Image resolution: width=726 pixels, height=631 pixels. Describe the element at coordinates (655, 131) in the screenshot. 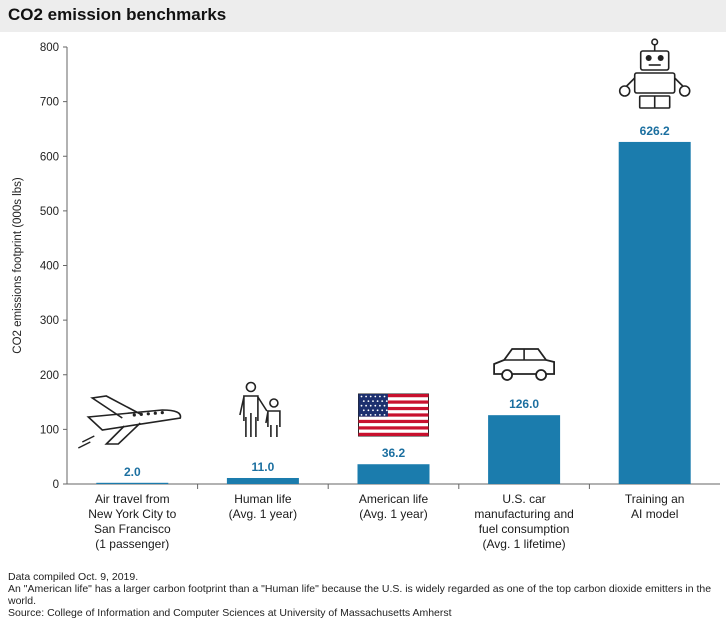

I see `value-label: 626.2` at that location.